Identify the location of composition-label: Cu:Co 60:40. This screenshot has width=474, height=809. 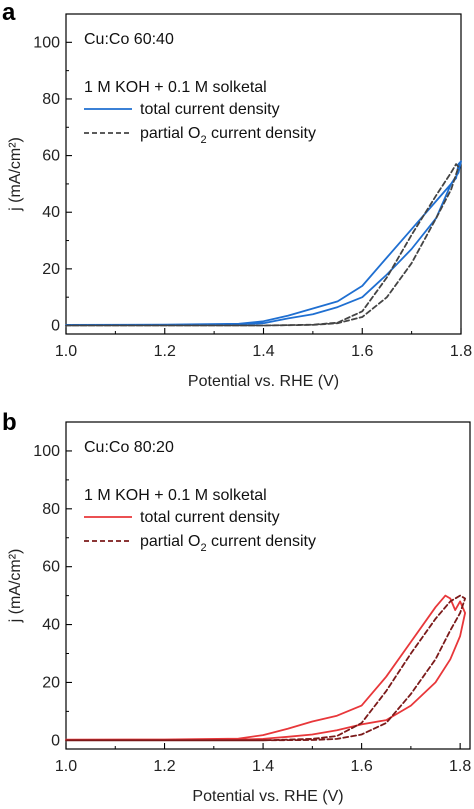
(129, 39).